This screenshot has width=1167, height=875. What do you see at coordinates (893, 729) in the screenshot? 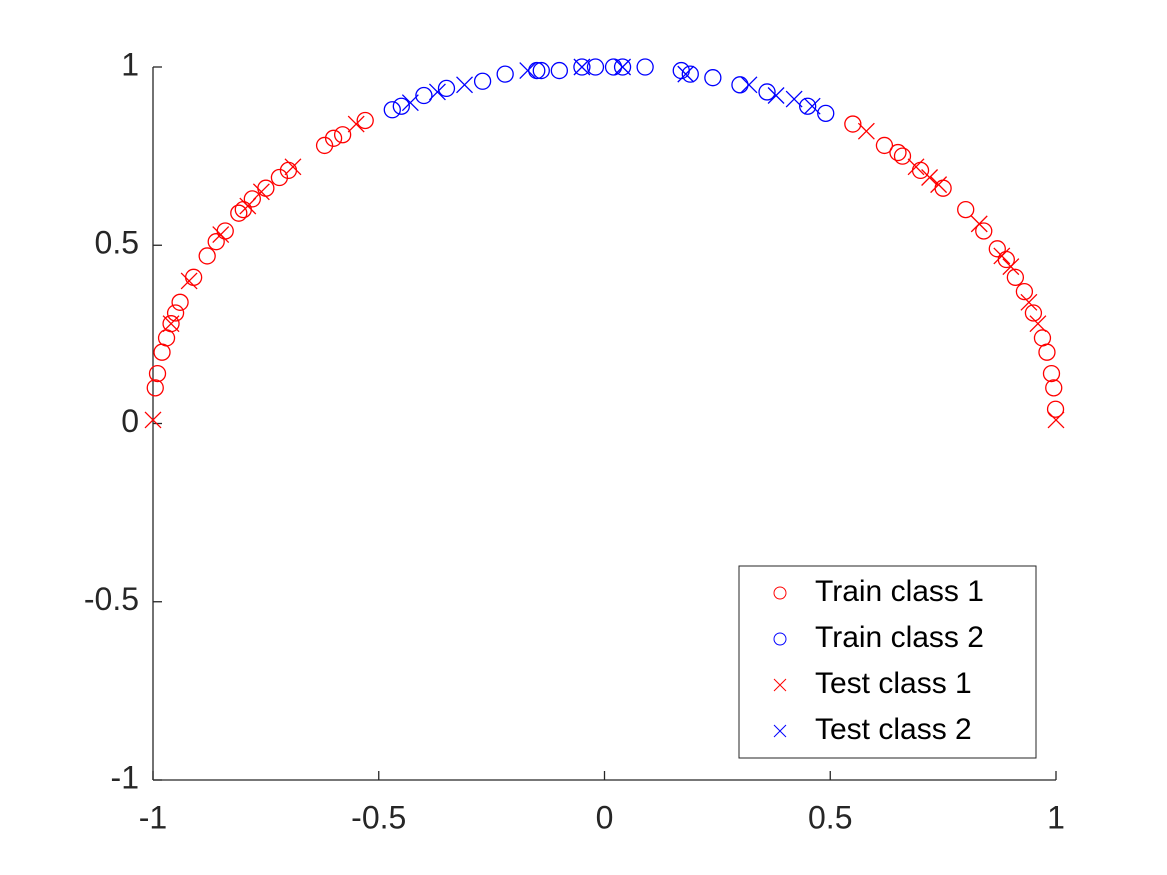
I see `legend-label: Test class 2` at bounding box center [893, 729].